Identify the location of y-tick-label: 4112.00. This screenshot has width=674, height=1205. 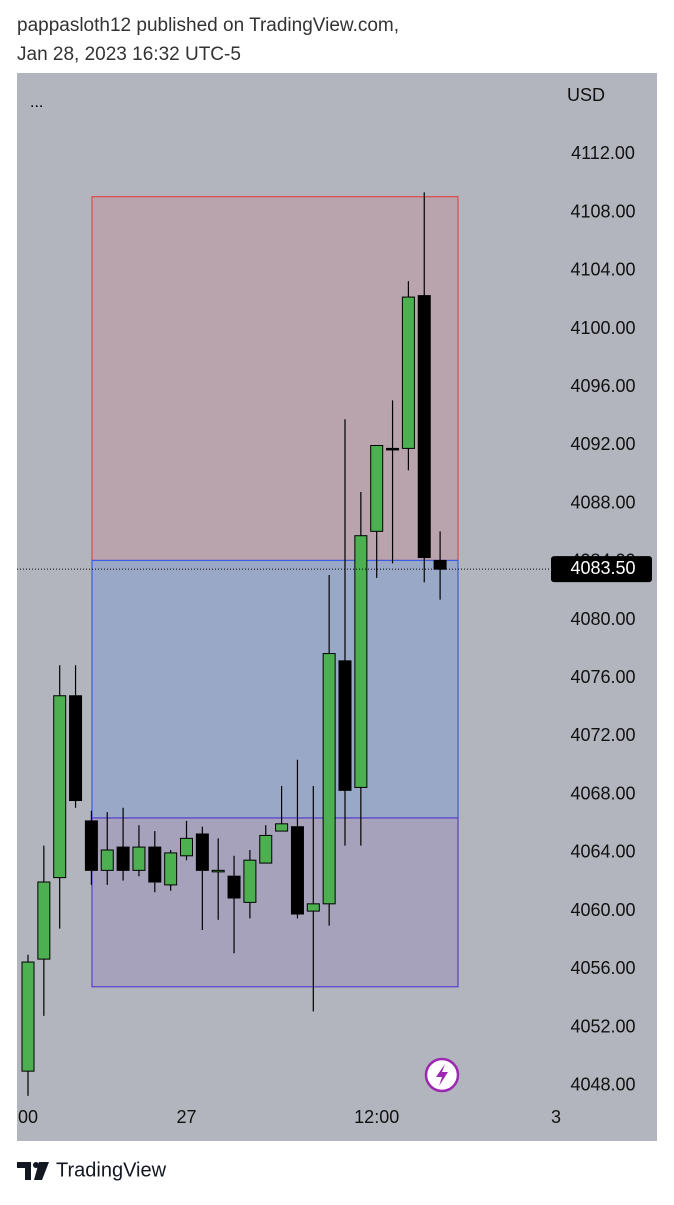
(603, 153).